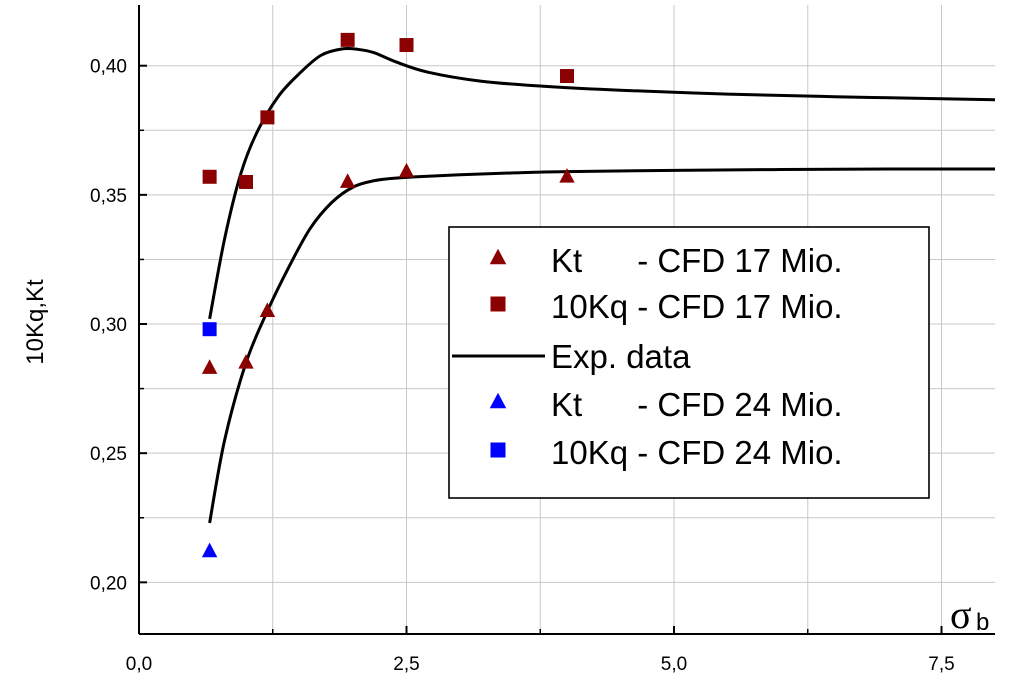  I want to click on x-tick-label: 7,5, so click(941, 664).